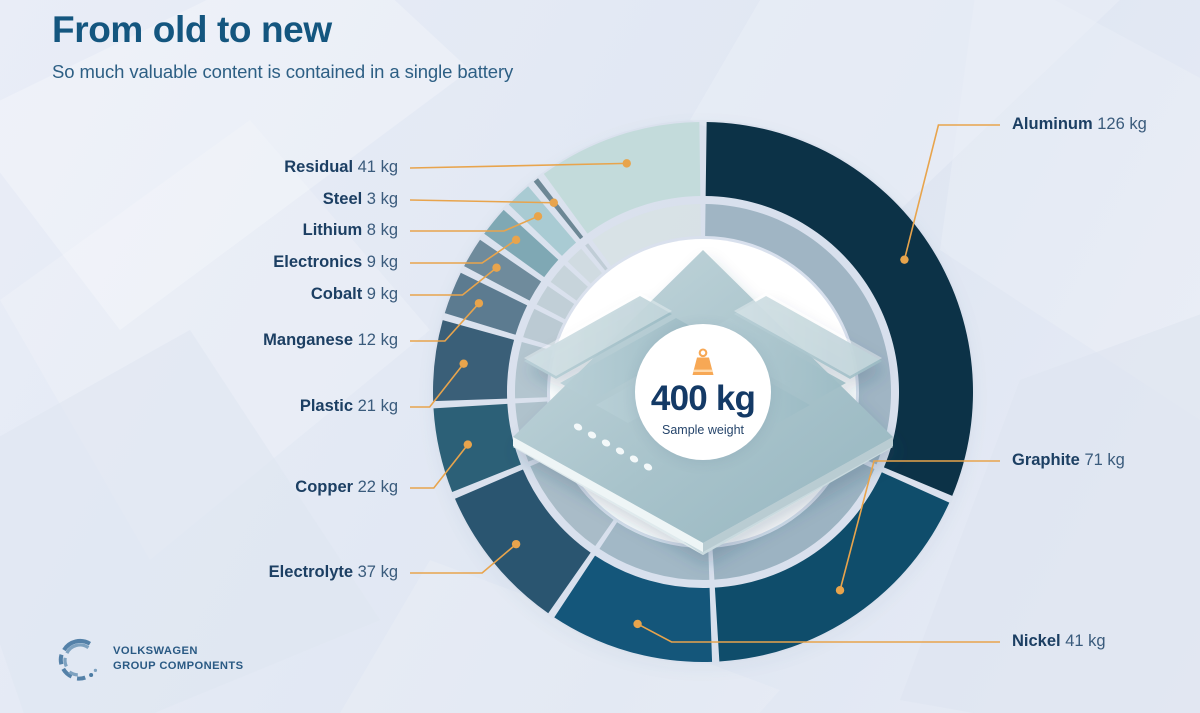  Describe the element at coordinates (1119, 124) in the screenshot. I see `chart-label-weight: 126 kg` at that location.